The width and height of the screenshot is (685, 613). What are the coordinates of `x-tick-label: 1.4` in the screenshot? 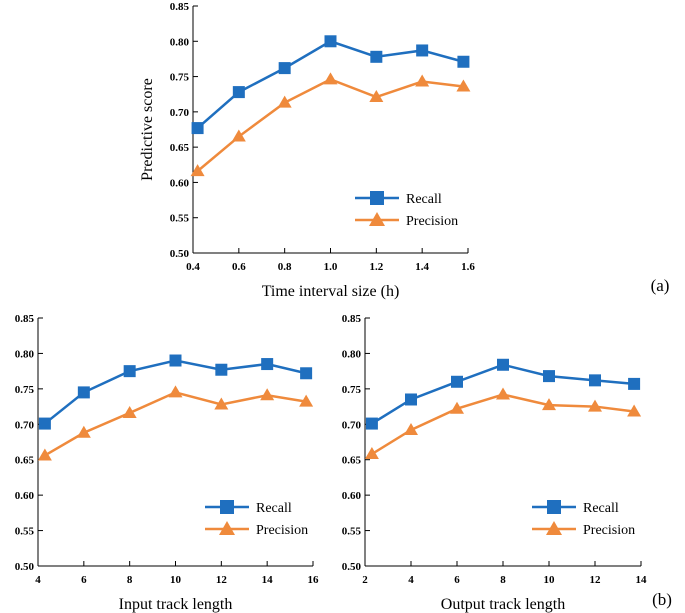 It's located at (422, 267).